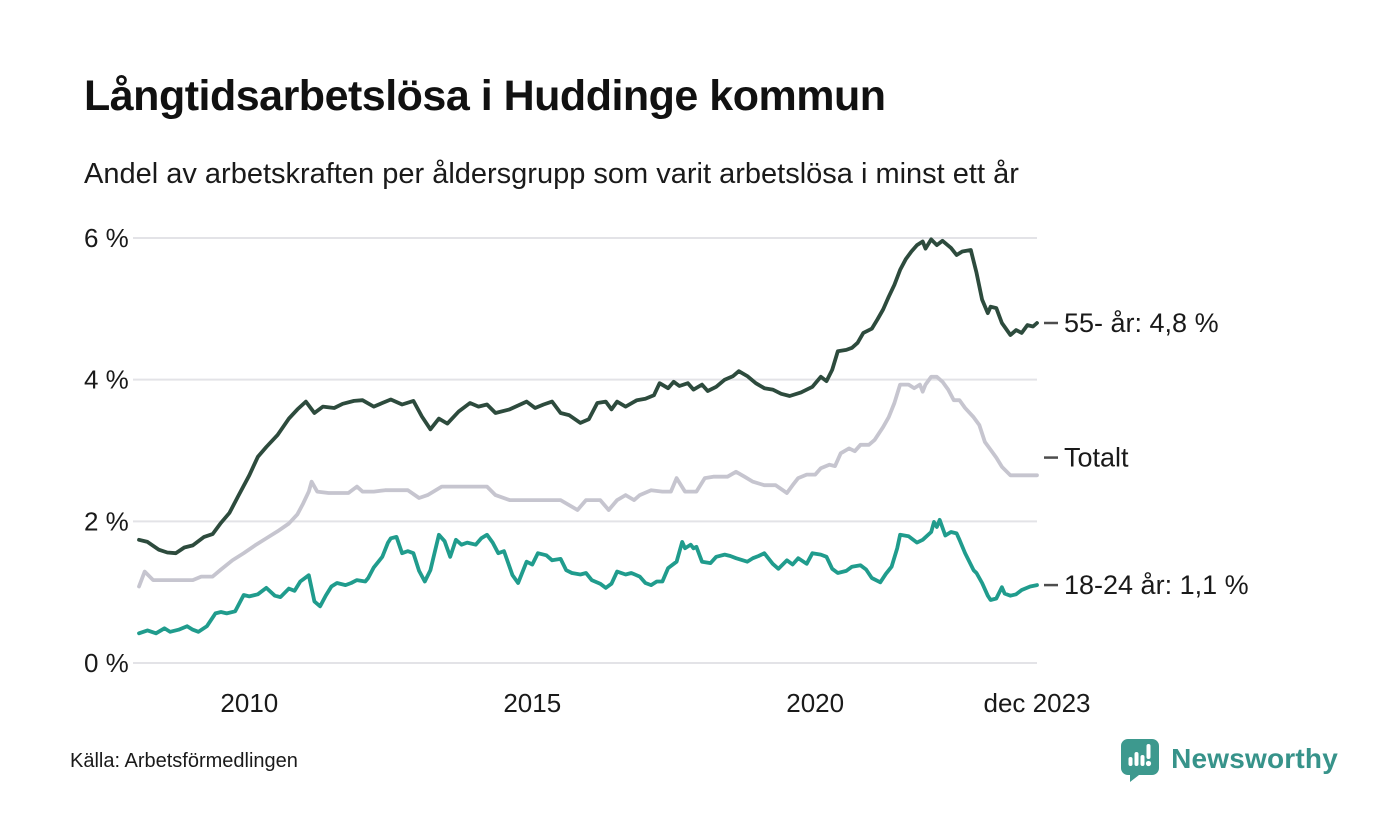  Describe the element at coordinates (106, 663) in the screenshot. I see `y-tick-label: 0 %` at that location.